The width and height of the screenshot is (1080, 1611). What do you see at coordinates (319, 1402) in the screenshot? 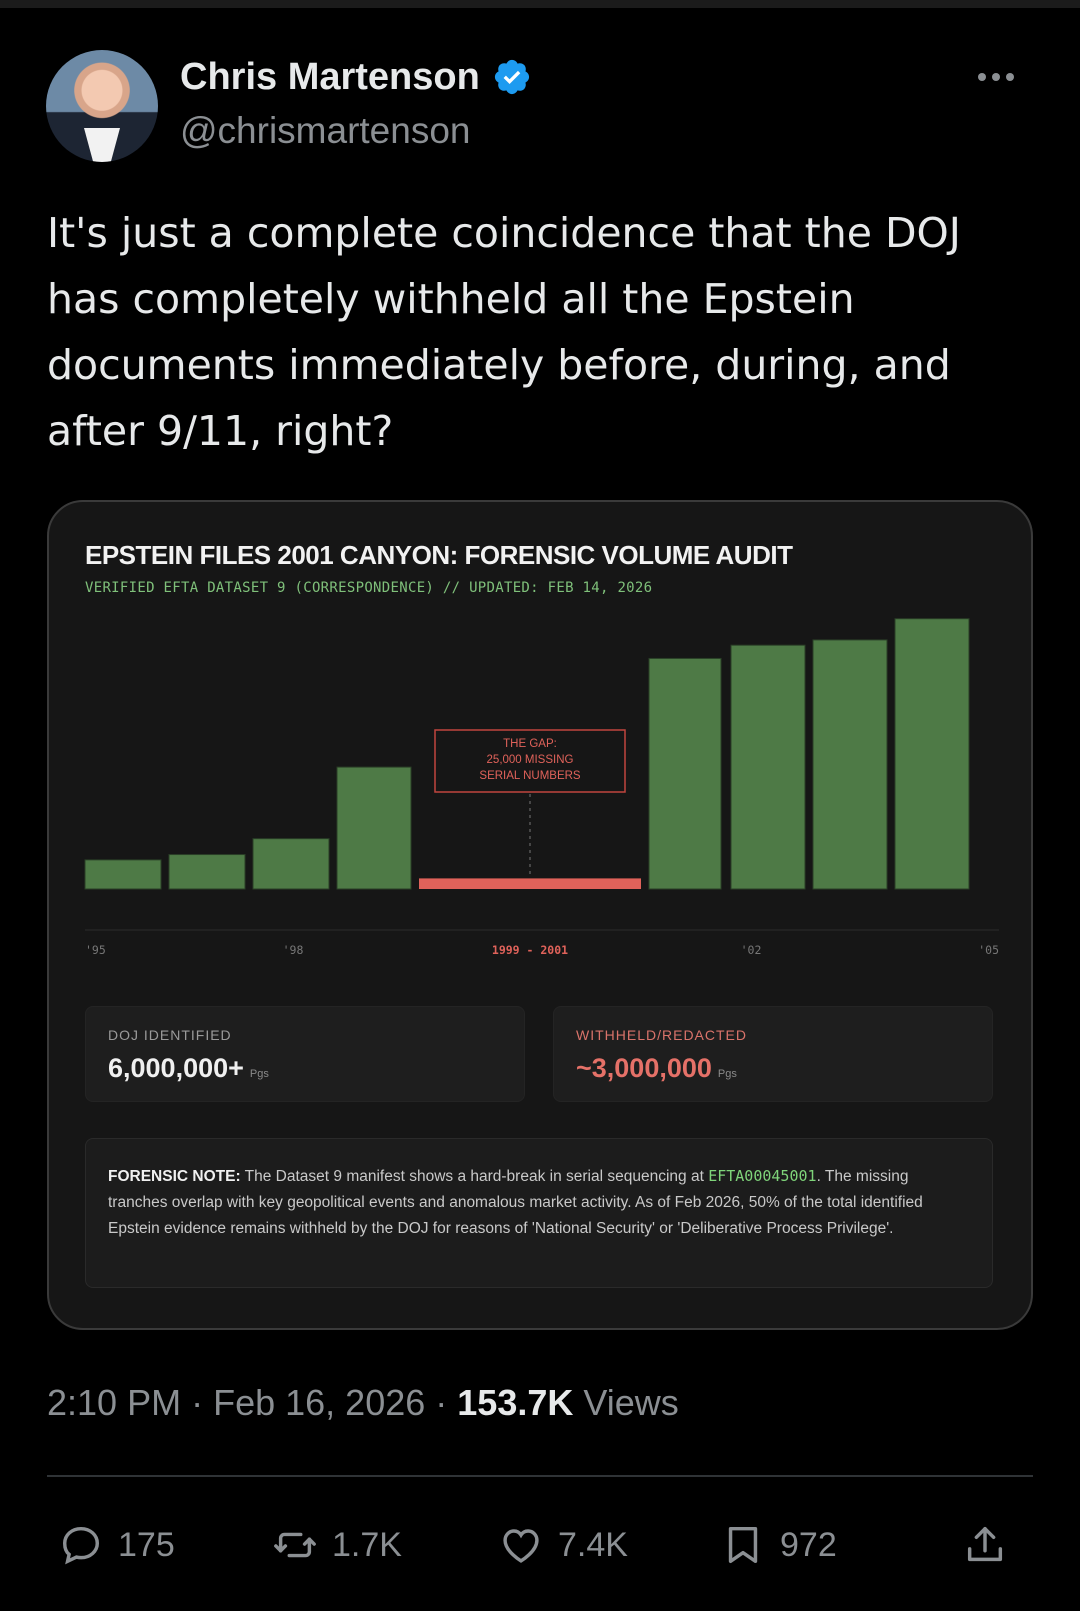
I see `tweet-date: Feb 16, 2026` at bounding box center [319, 1402].